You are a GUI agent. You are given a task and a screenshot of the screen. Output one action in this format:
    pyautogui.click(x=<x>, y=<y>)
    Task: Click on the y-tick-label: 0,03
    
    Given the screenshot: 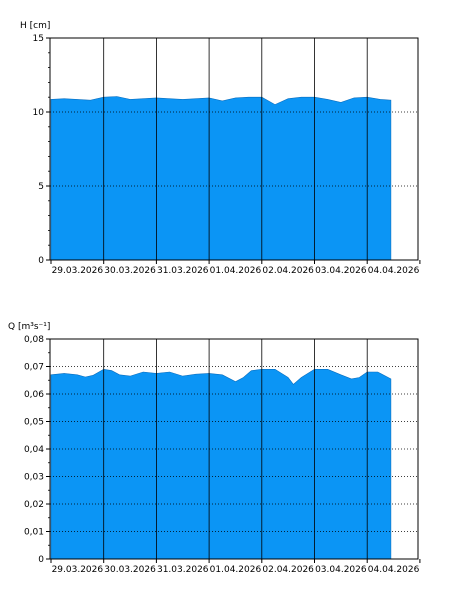 What is the action you would take?
    pyautogui.click(x=34, y=478)
    